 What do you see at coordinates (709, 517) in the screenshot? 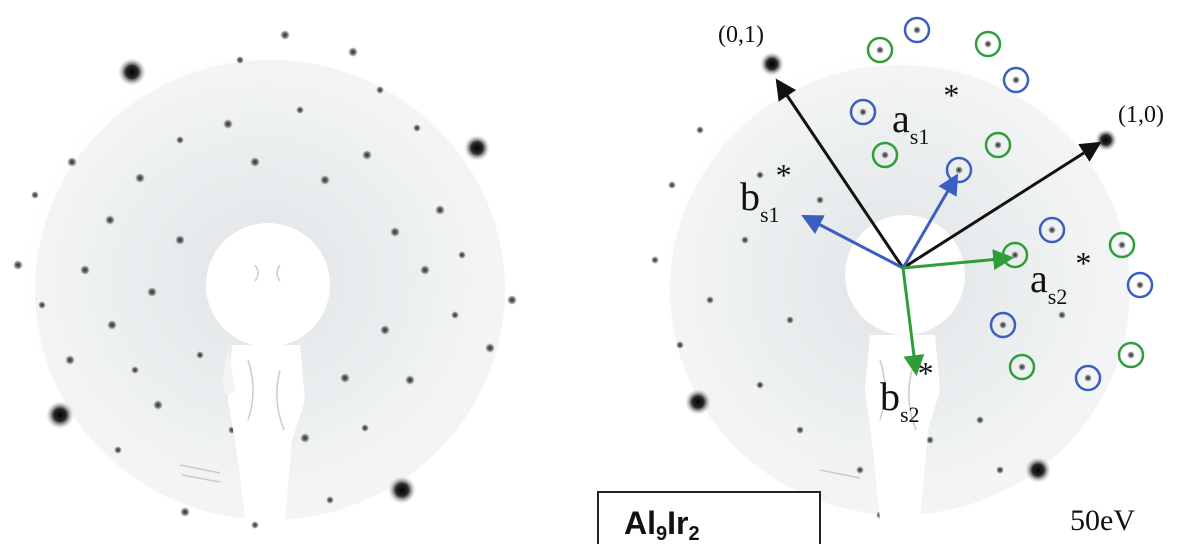
I see `material-label-box: Al9Ir2` at bounding box center [709, 517].